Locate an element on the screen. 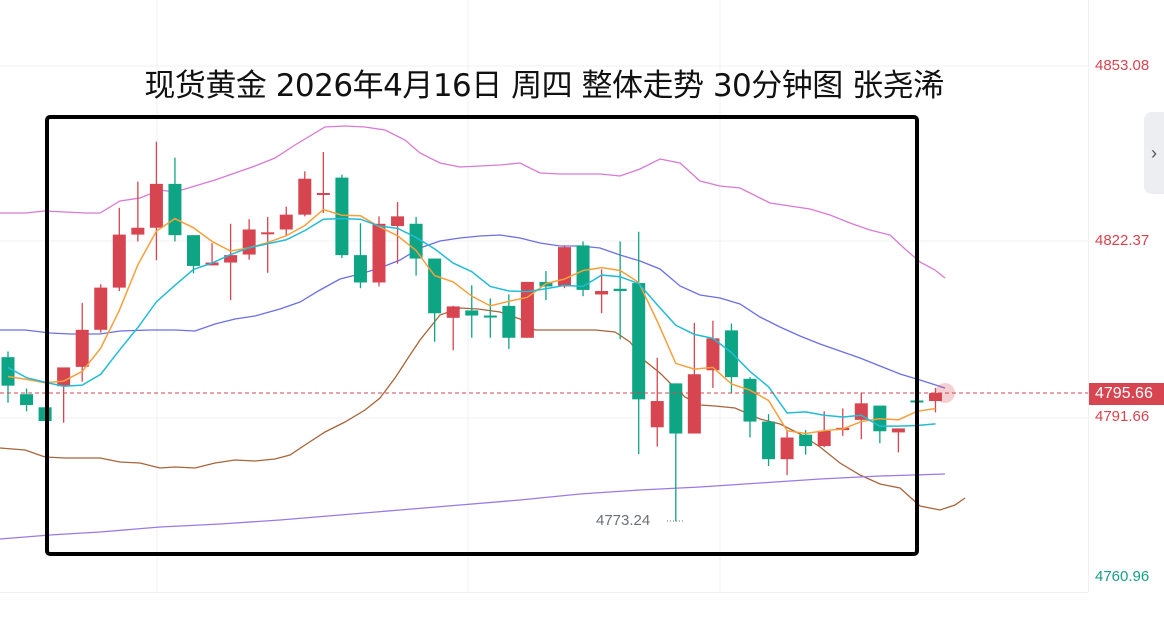 The height and width of the screenshot is (628, 1164). time-axis is located at coordinates (544, 610).